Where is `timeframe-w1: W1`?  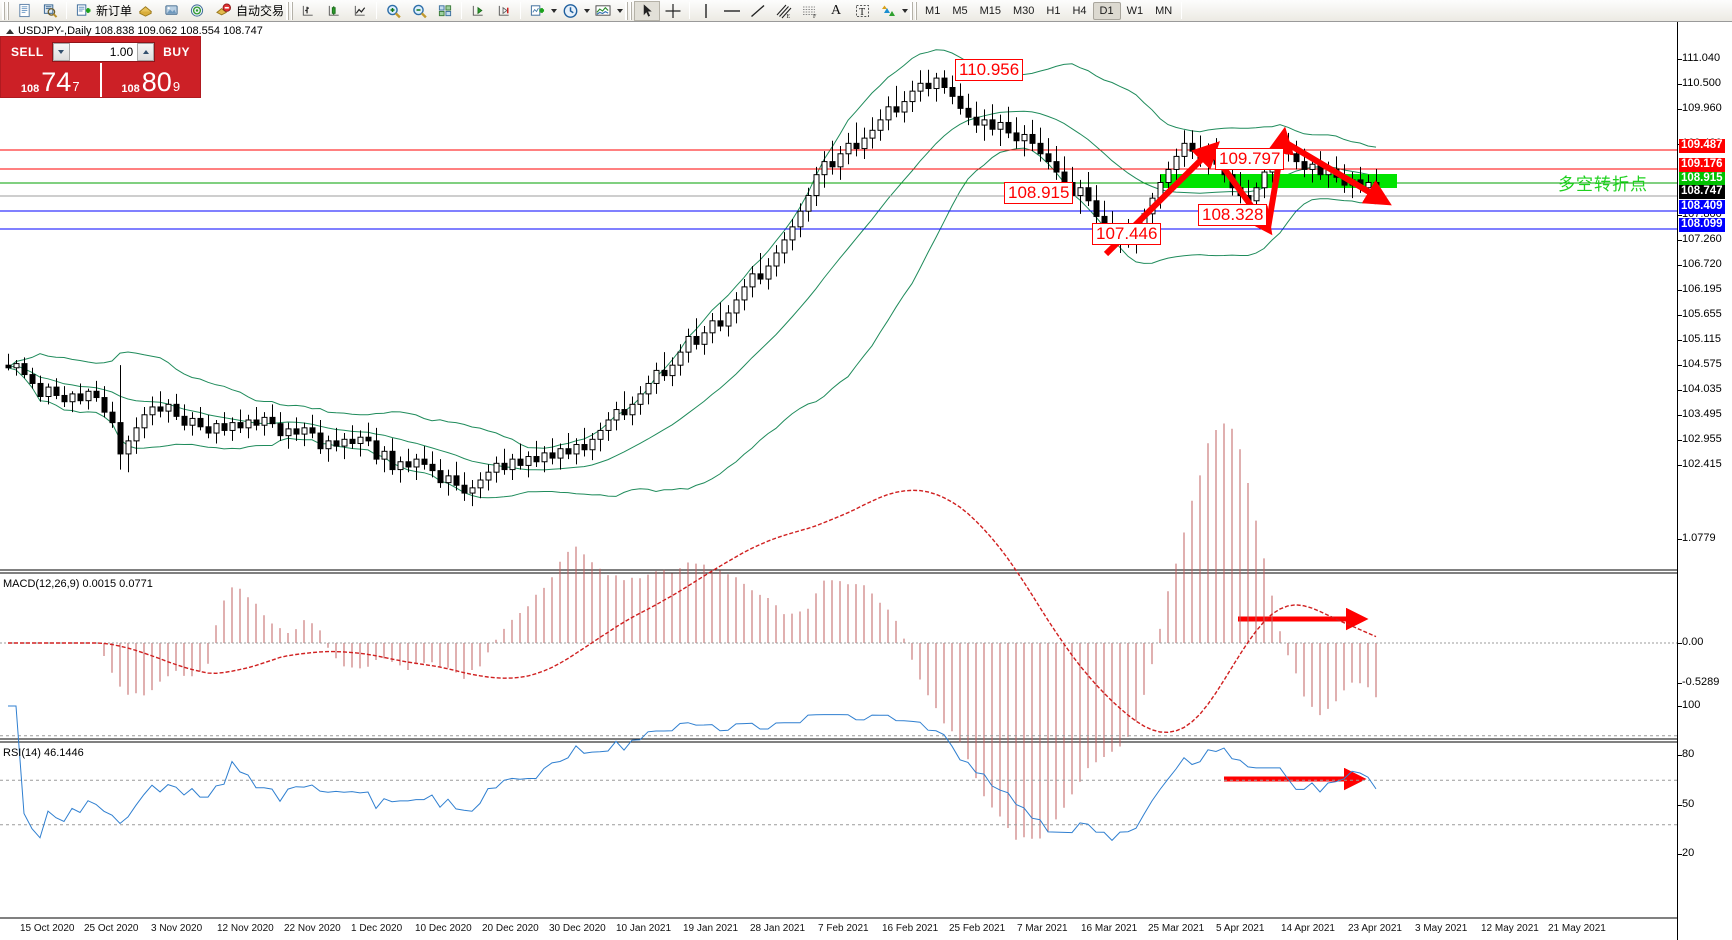 timeframe-w1: W1 is located at coordinates (1135, 10).